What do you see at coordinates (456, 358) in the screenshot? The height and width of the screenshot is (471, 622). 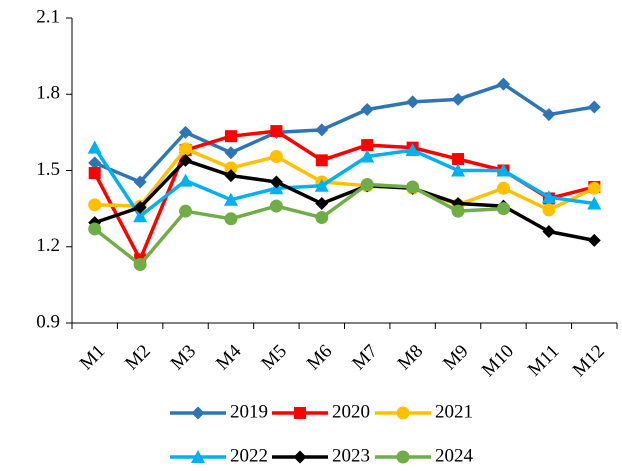 I see `x-tick-label: M9` at bounding box center [456, 358].